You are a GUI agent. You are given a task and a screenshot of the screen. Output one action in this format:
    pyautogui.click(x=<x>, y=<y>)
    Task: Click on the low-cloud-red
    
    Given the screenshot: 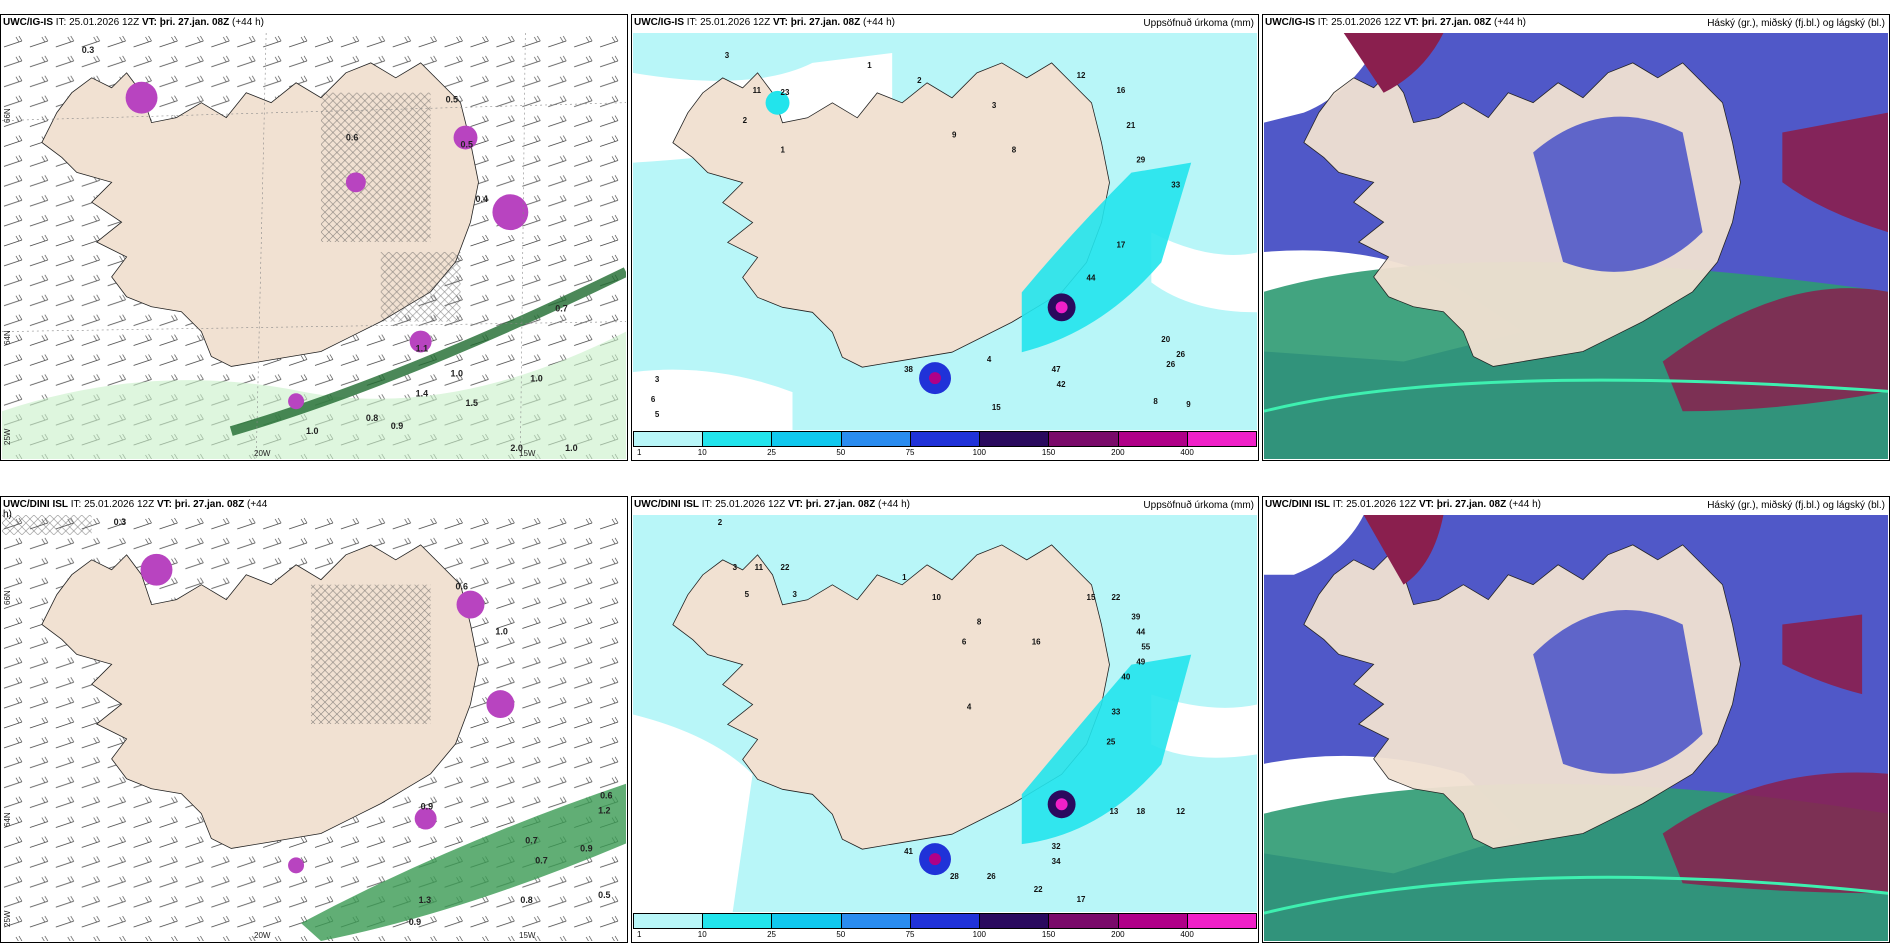 What is the action you would take?
    pyautogui.click(x=1775, y=833)
    